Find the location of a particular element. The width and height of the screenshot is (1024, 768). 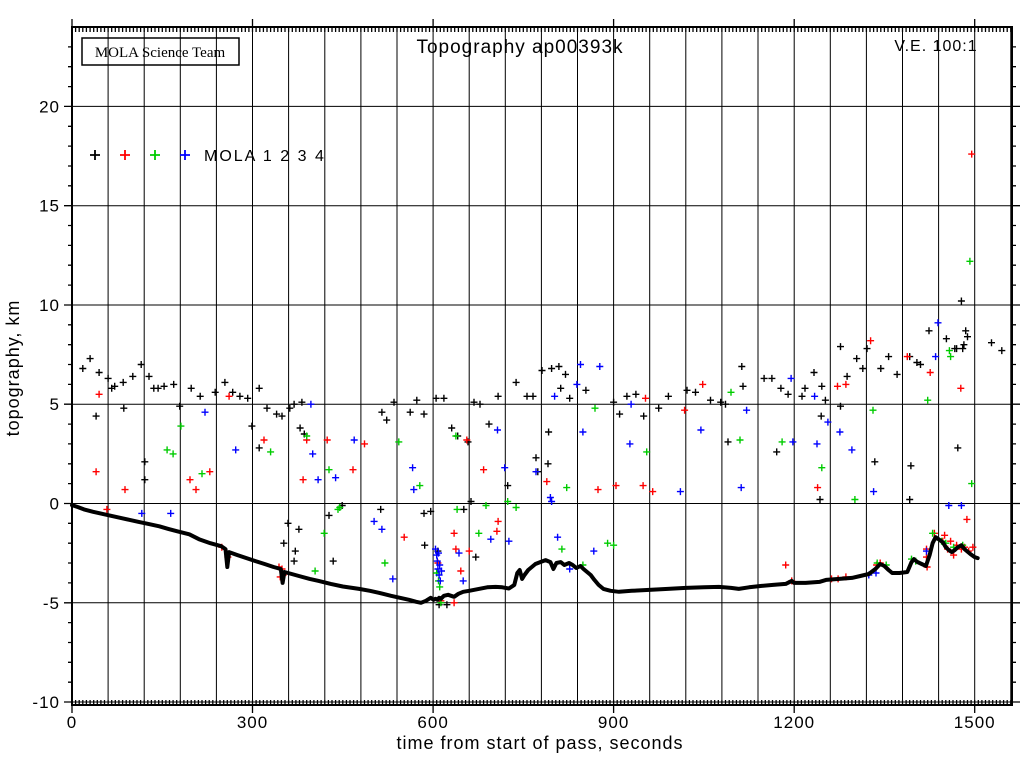

chart-title: Topography ap00393k is located at coordinates (519, 47).